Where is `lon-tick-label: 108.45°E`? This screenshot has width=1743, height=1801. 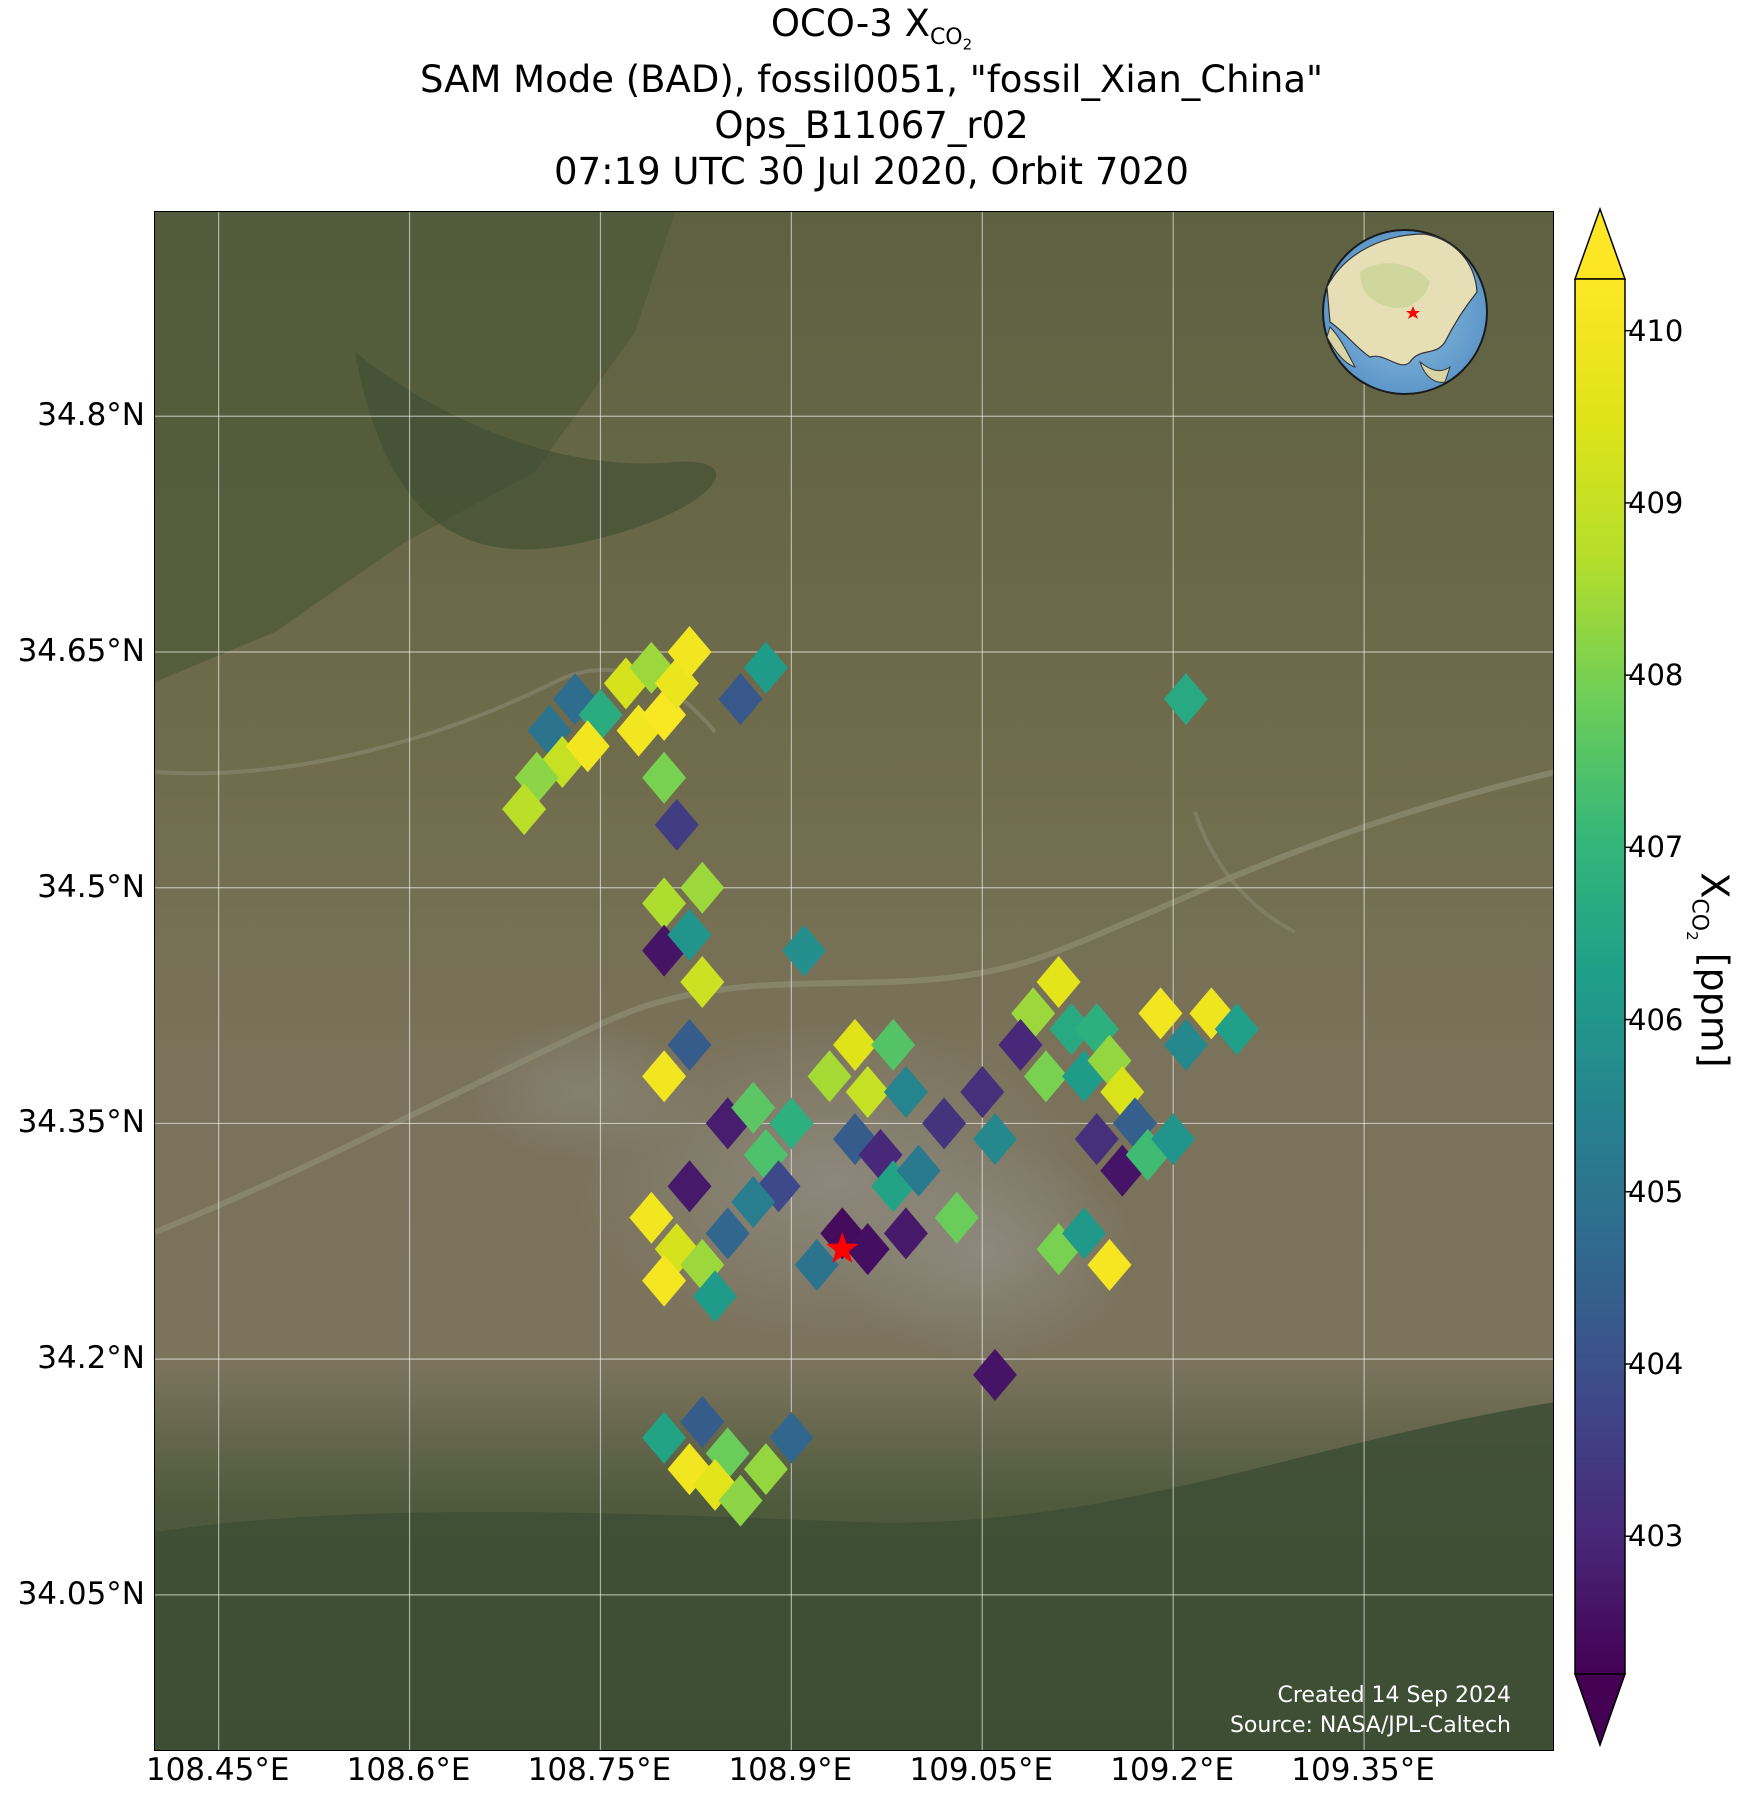 lon-tick-label: 108.45°E is located at coordinates (217, 1770).